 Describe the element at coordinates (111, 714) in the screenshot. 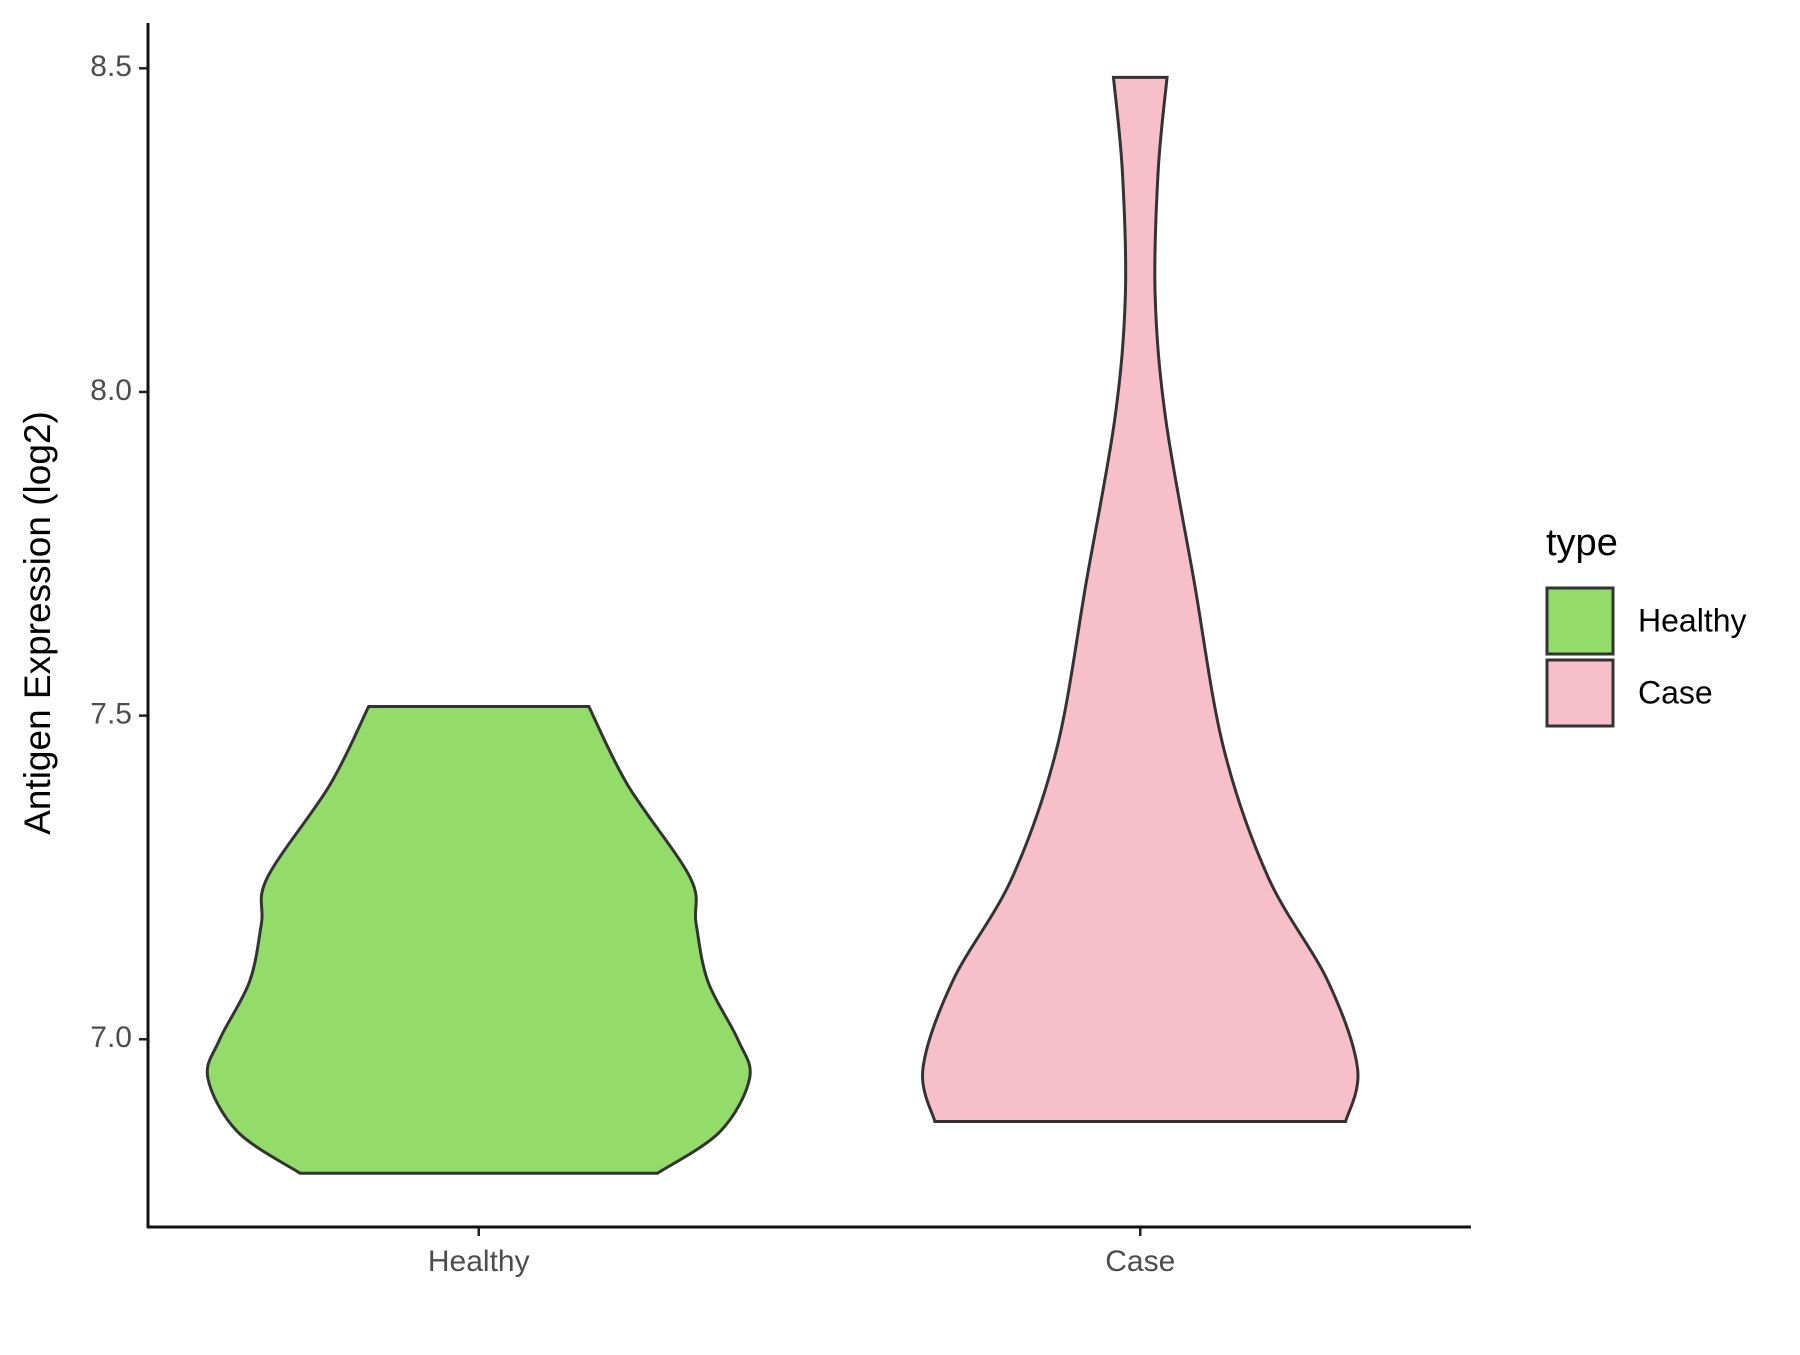

I see `y-tick-label: 7.5` at that location.